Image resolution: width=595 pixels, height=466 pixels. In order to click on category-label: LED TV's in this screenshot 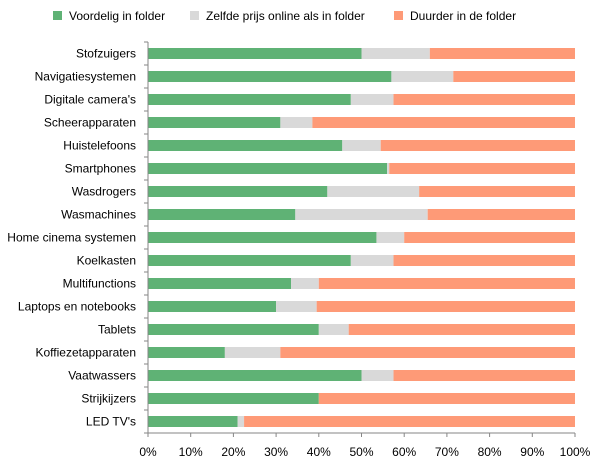, I will do `click(111, 422)`.